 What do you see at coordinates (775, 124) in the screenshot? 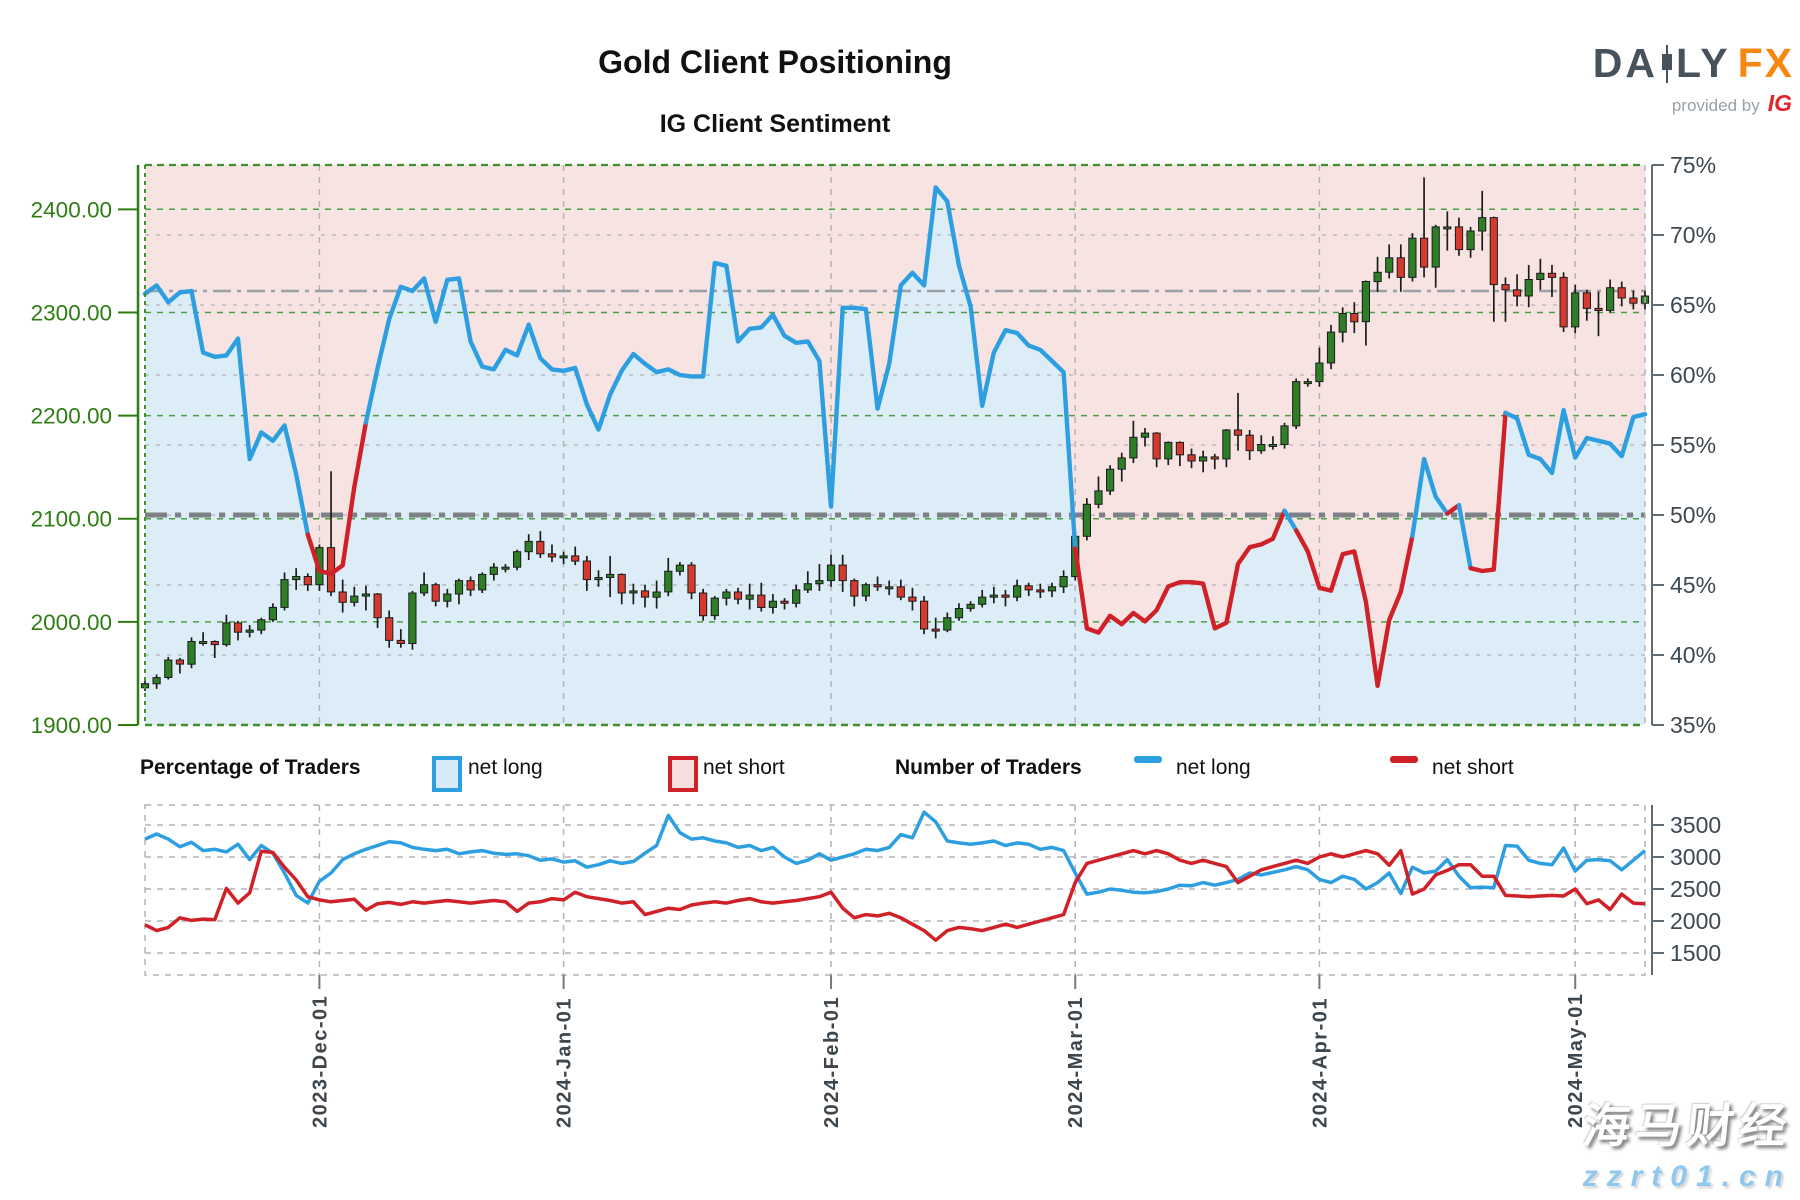
I see `chart-subtitle: IG Client Sentiment` at bounding box center [775, 124].